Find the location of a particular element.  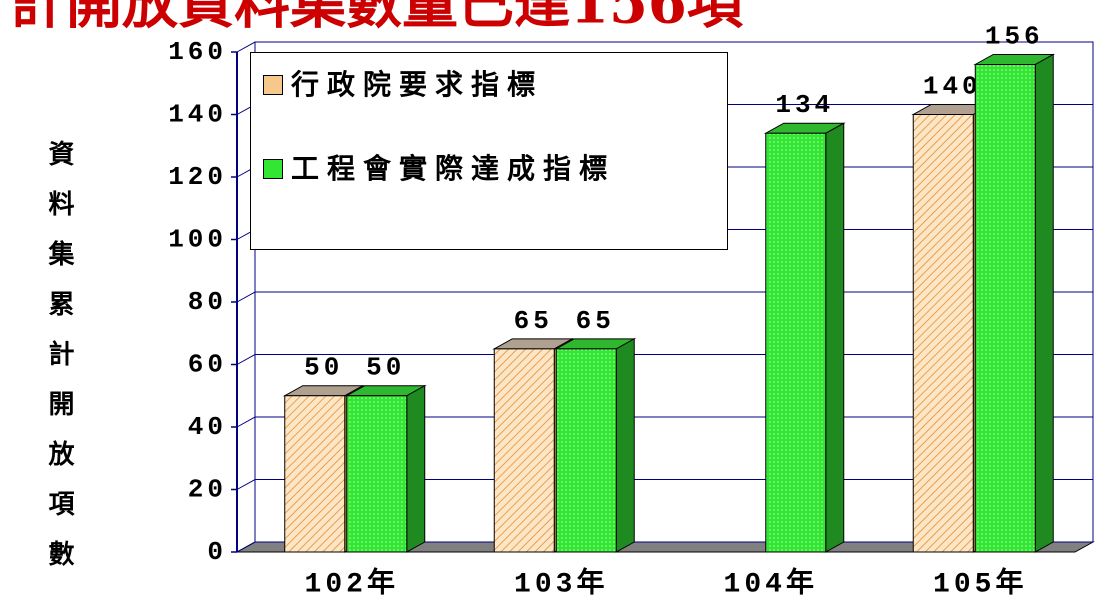

y-tick-label: 100 is located at coordinates (197, 239).